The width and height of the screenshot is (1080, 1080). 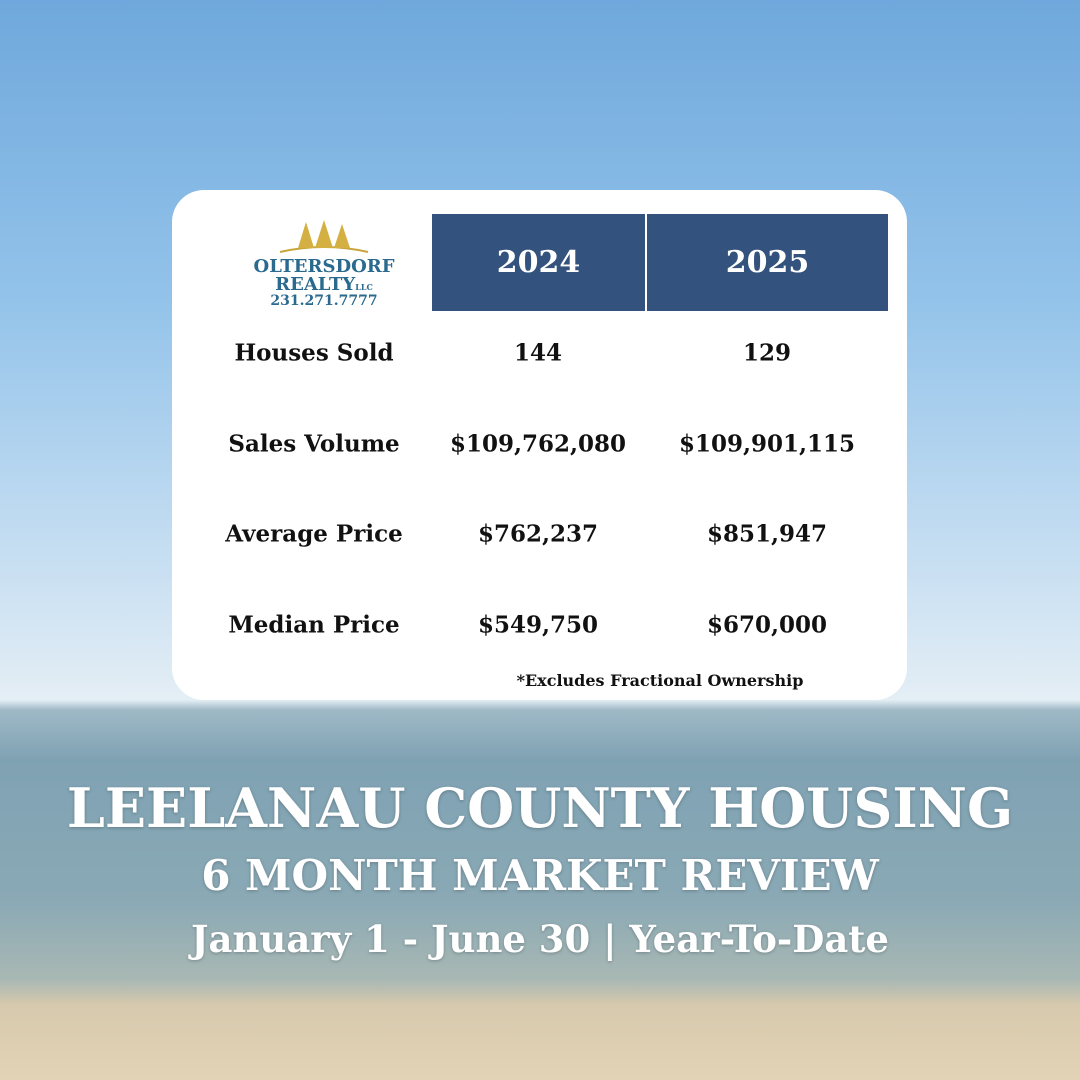 I want to click on table-cell: $549,750, so click(x=538, y=625).